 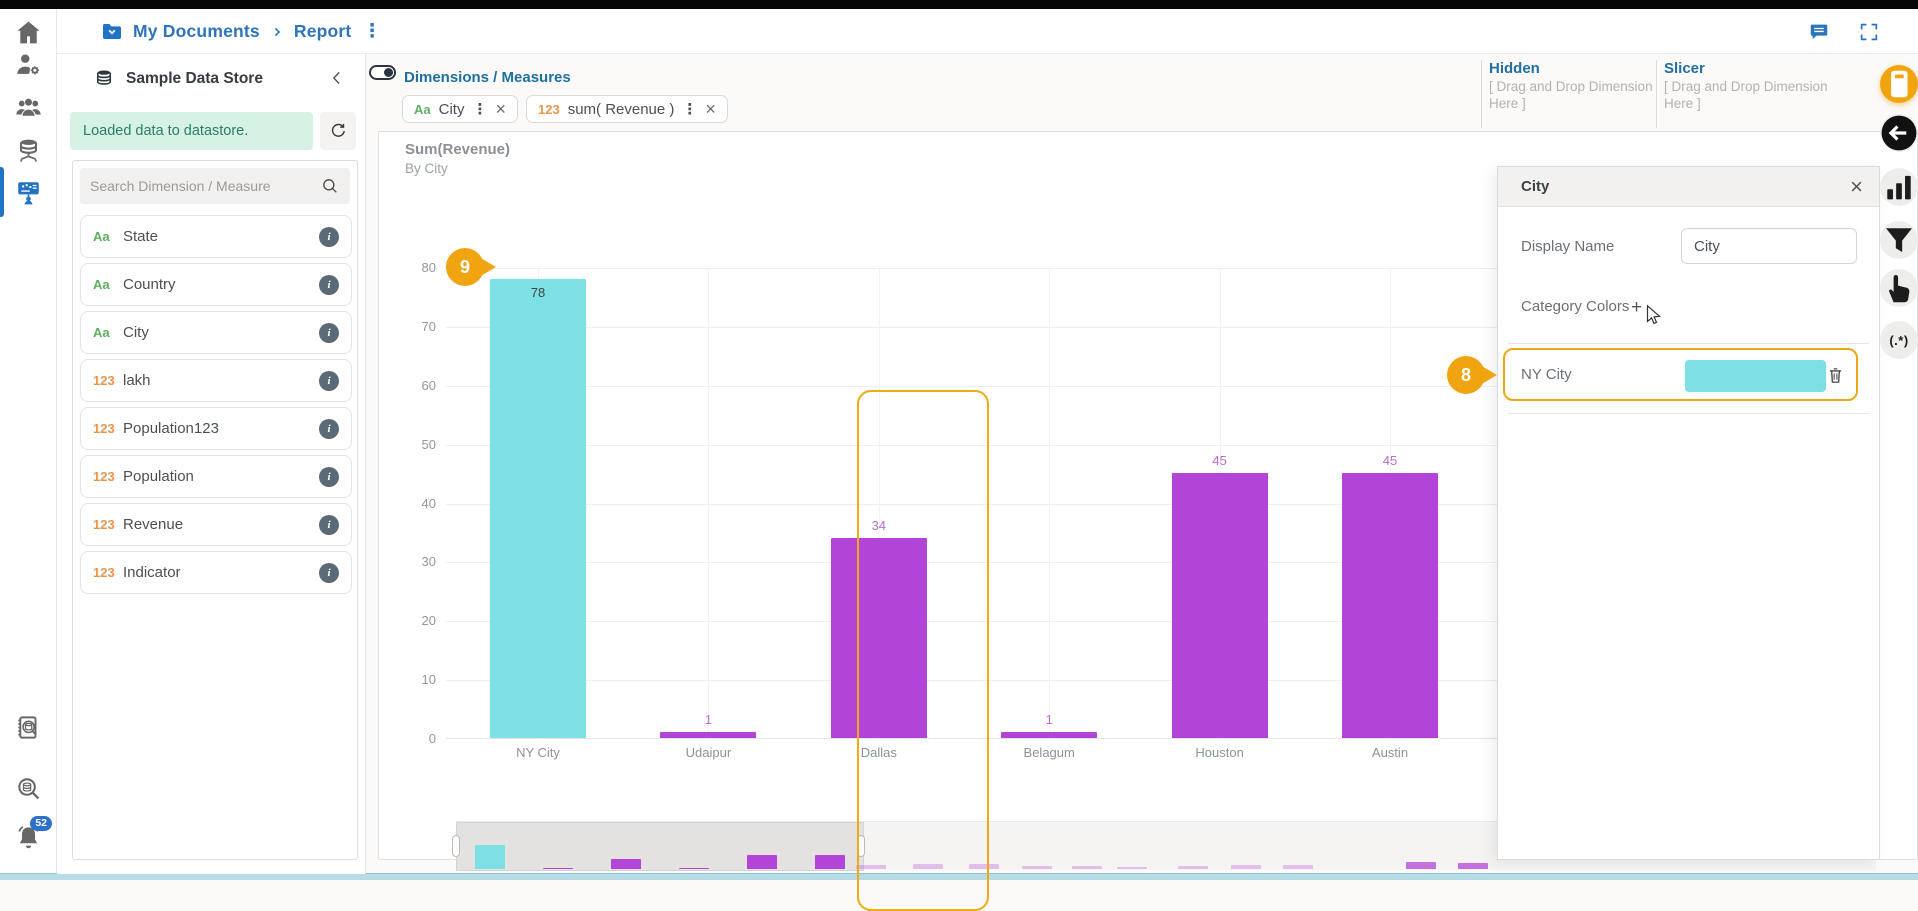 I want to click on report-menu-kebab-icon: ⋮, so click(x=372, y=31).